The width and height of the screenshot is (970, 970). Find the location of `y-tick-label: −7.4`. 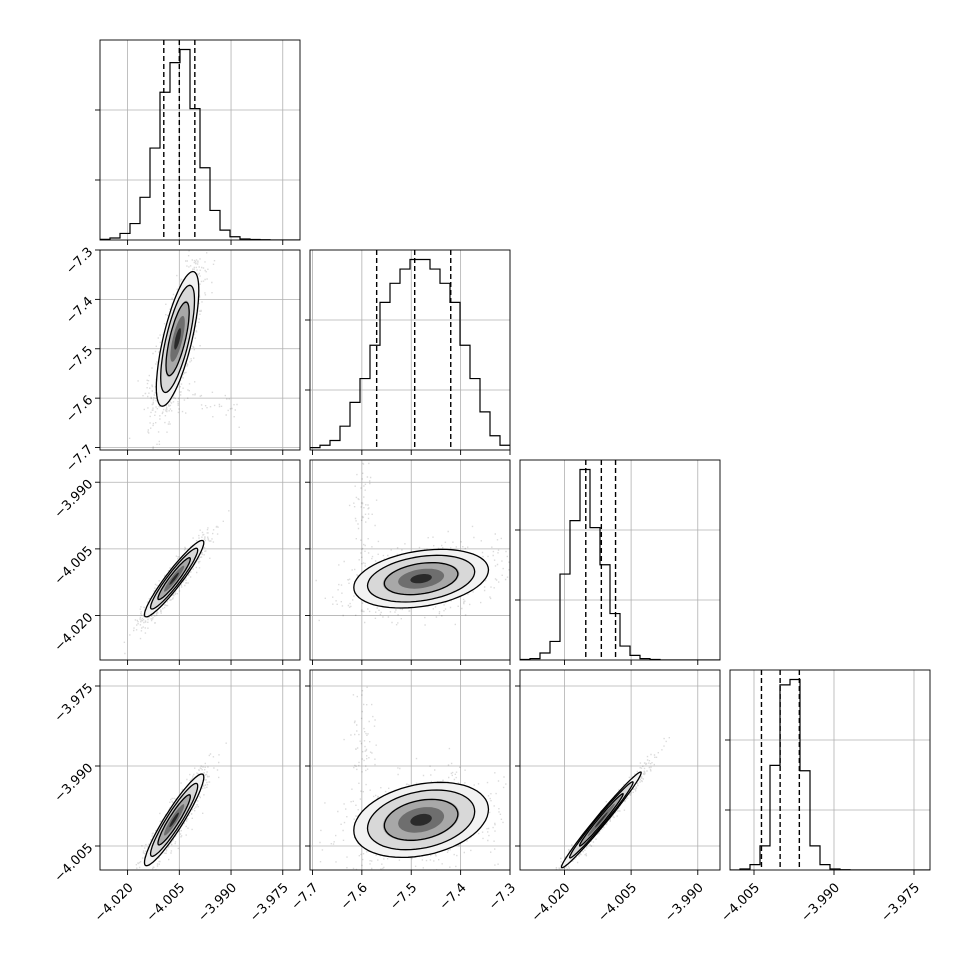

y-tick-label: −7.4 is located at coordinates (79, 310).